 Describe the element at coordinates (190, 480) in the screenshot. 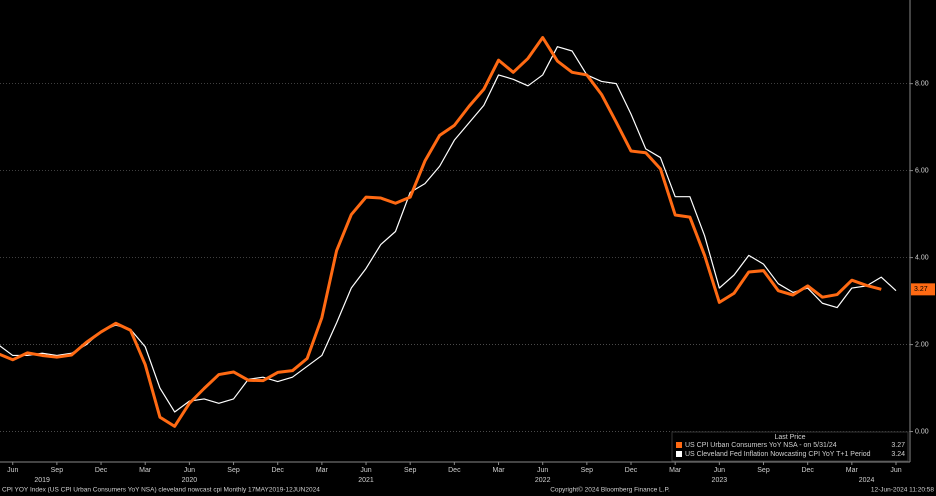

I see `x-year-label: 2020` at that location.